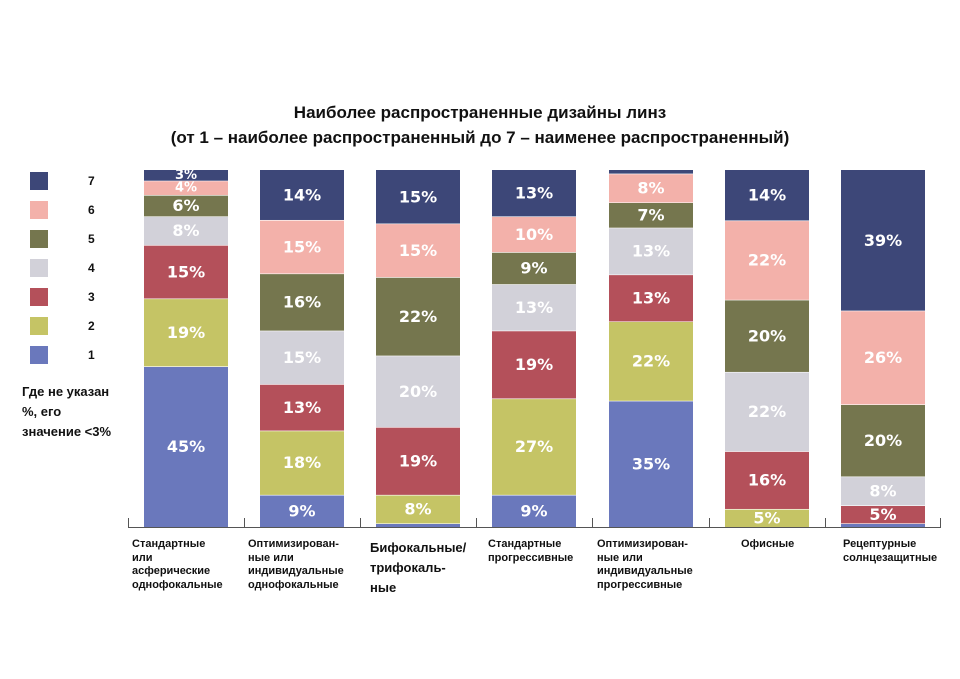 Image resolution: width=960 pixels, height=679 pixels. Describe the element at coordinates (85, 268) in the screenshot. I see `legend-item-4: 4` at that location.